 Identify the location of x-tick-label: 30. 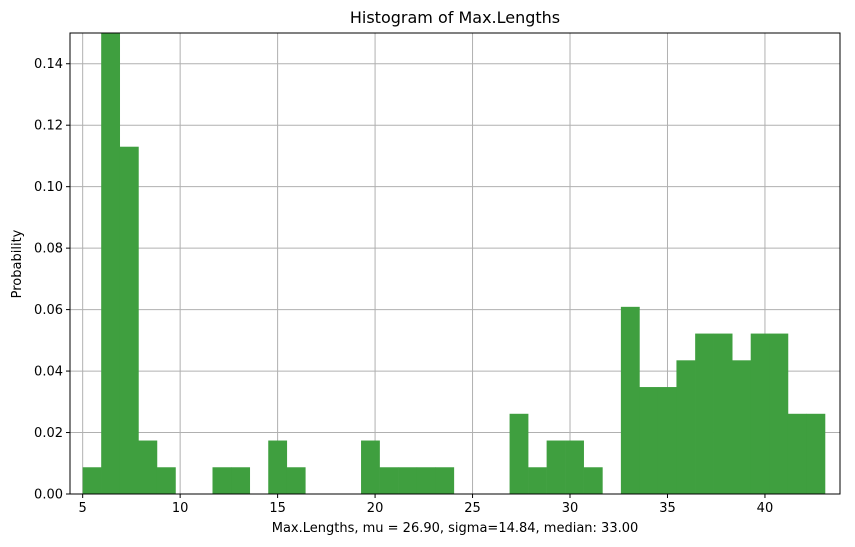
(570, 508).